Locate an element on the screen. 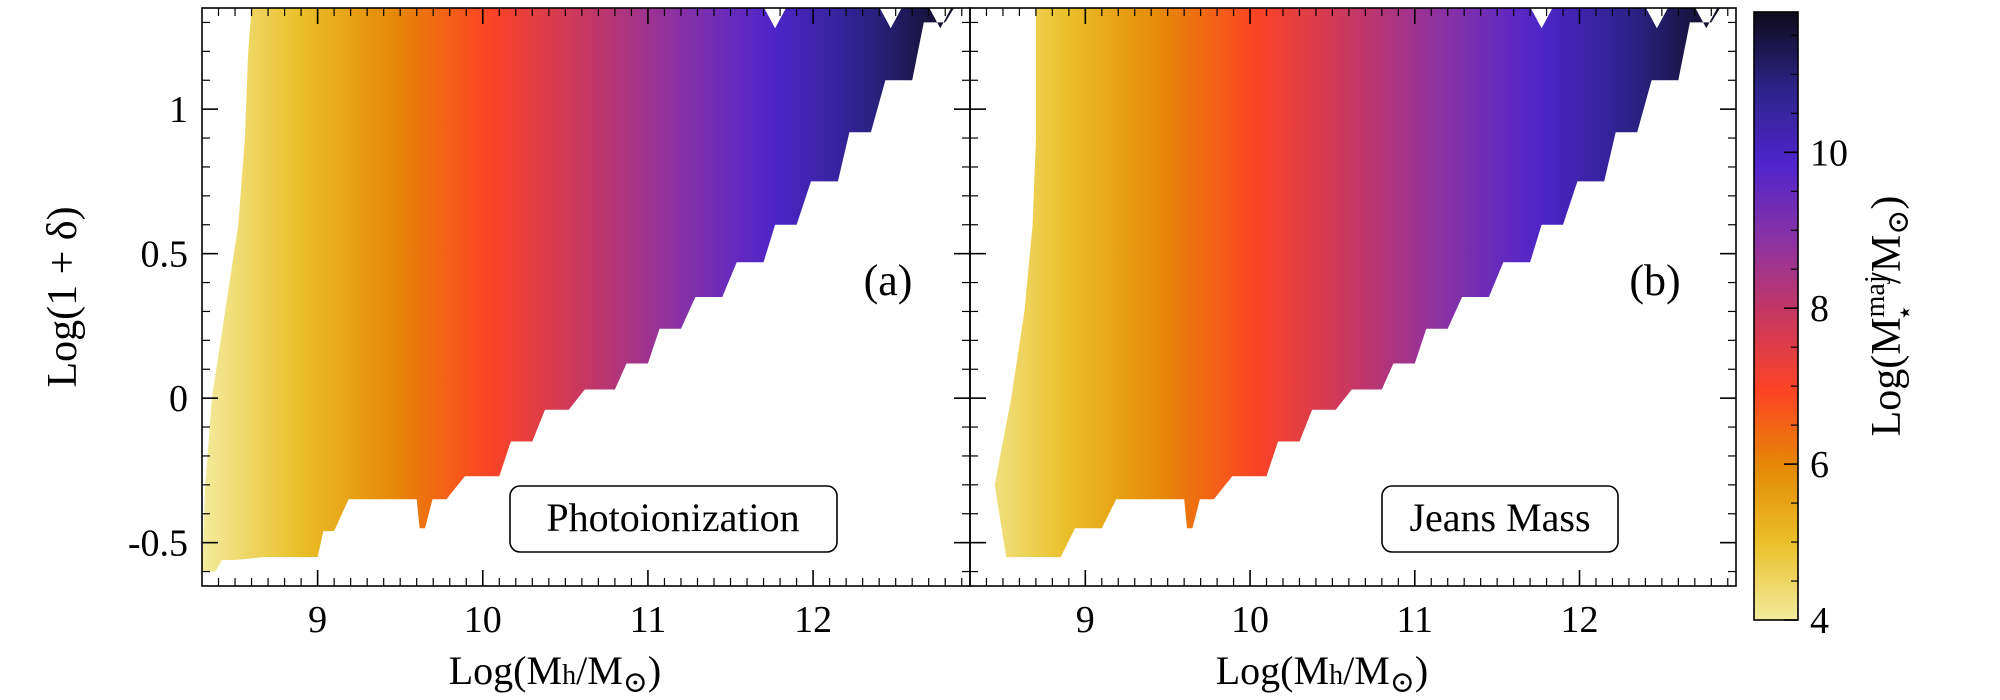 This screenshot has height=700, width=2000. y-tick-label: 1 is located at coordinates (178, 110).